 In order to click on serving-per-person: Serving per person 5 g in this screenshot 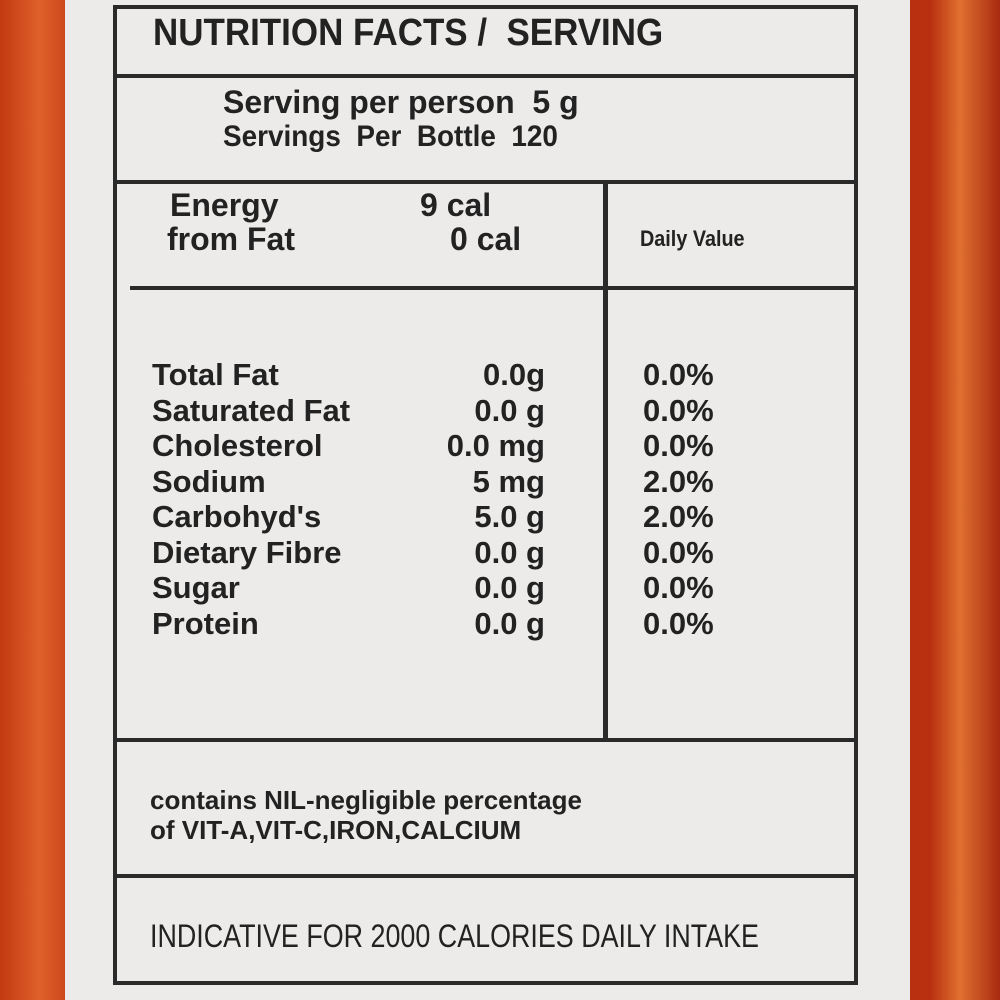, I will do `click(401, 102)`.